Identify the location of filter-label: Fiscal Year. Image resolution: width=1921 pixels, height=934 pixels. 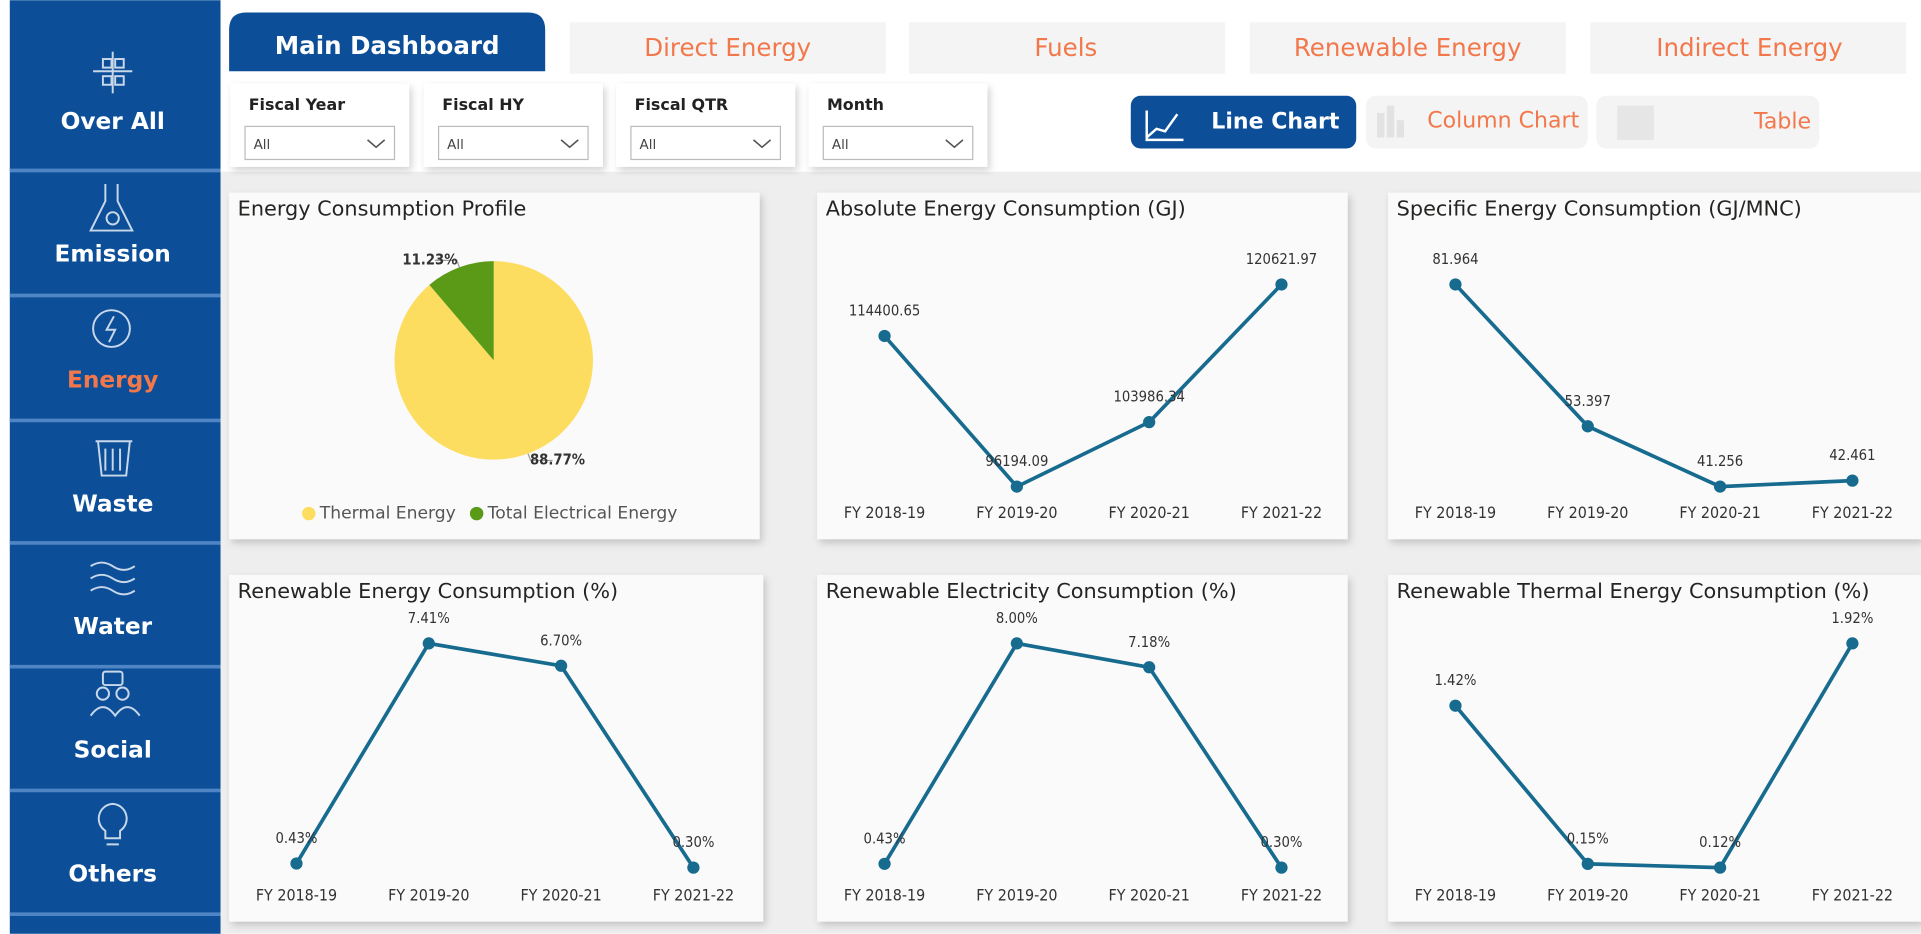
(297, 104).